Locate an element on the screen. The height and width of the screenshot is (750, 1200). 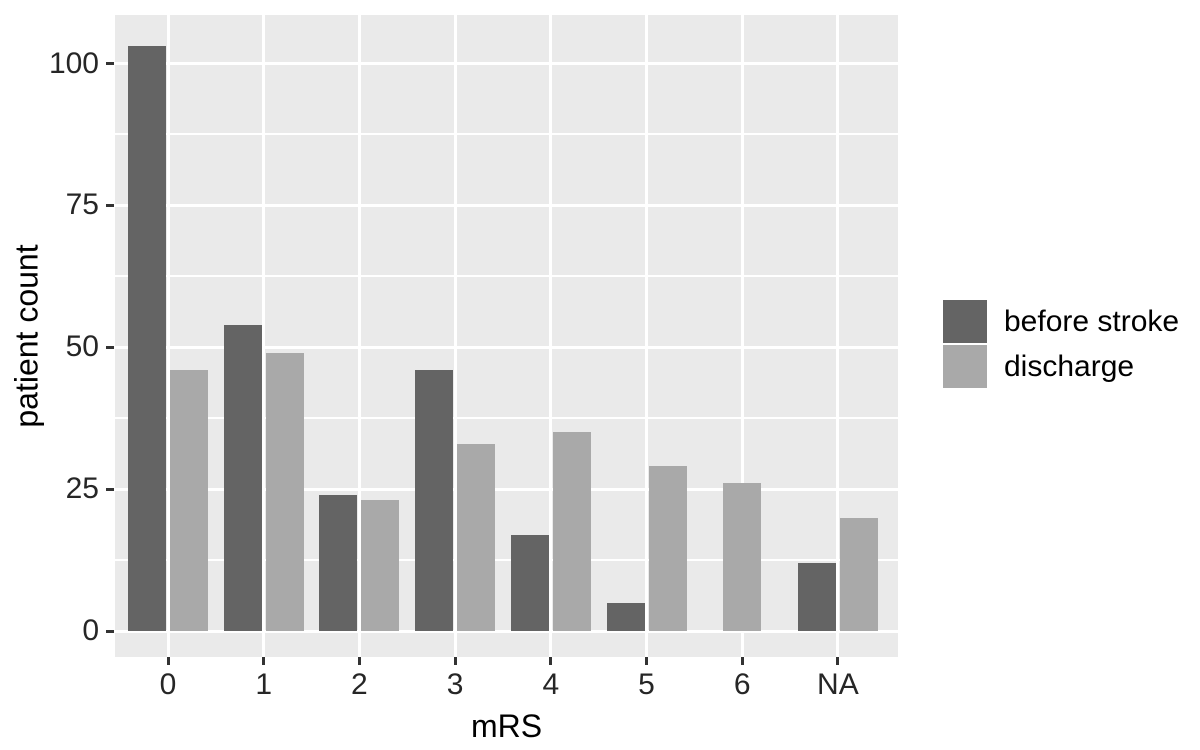
y-axis-title: patient count is located at coordinates (26, 336).